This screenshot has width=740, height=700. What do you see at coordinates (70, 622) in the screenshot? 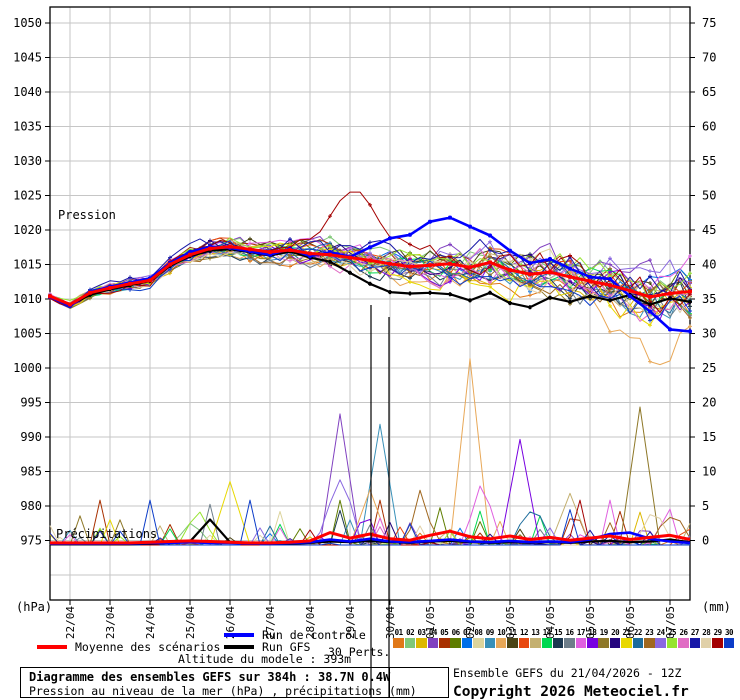
I see `x-tick-label: 22/04` at bounding box center [70, 622].